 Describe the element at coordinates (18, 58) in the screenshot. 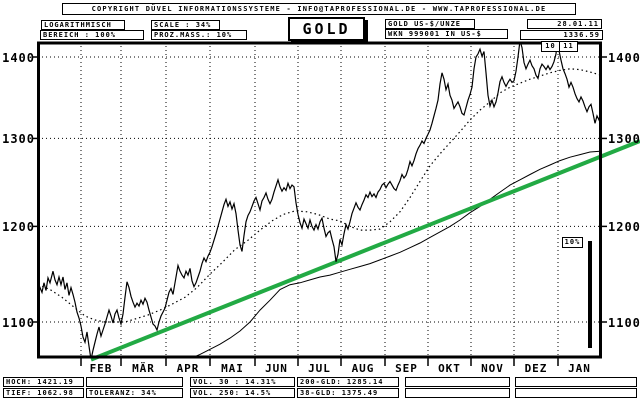

I see `y-axis-label-left: 1400` at that location.